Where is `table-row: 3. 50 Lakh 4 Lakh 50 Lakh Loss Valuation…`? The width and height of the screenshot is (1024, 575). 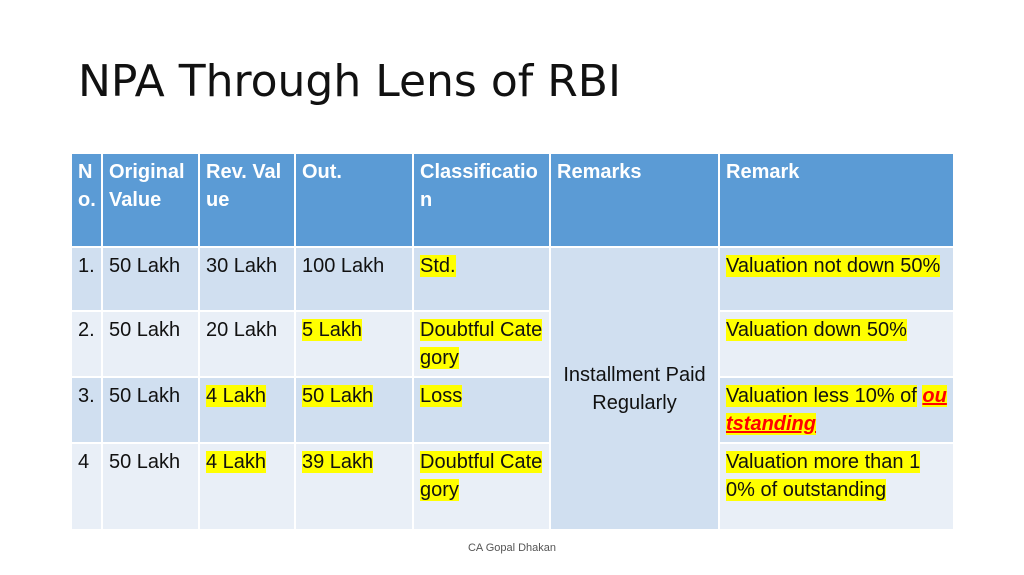
table-row: 3. 50 Lakh 4 Lakh 50 Lakh Loss Valuation… is located at coordinates (512, 410).